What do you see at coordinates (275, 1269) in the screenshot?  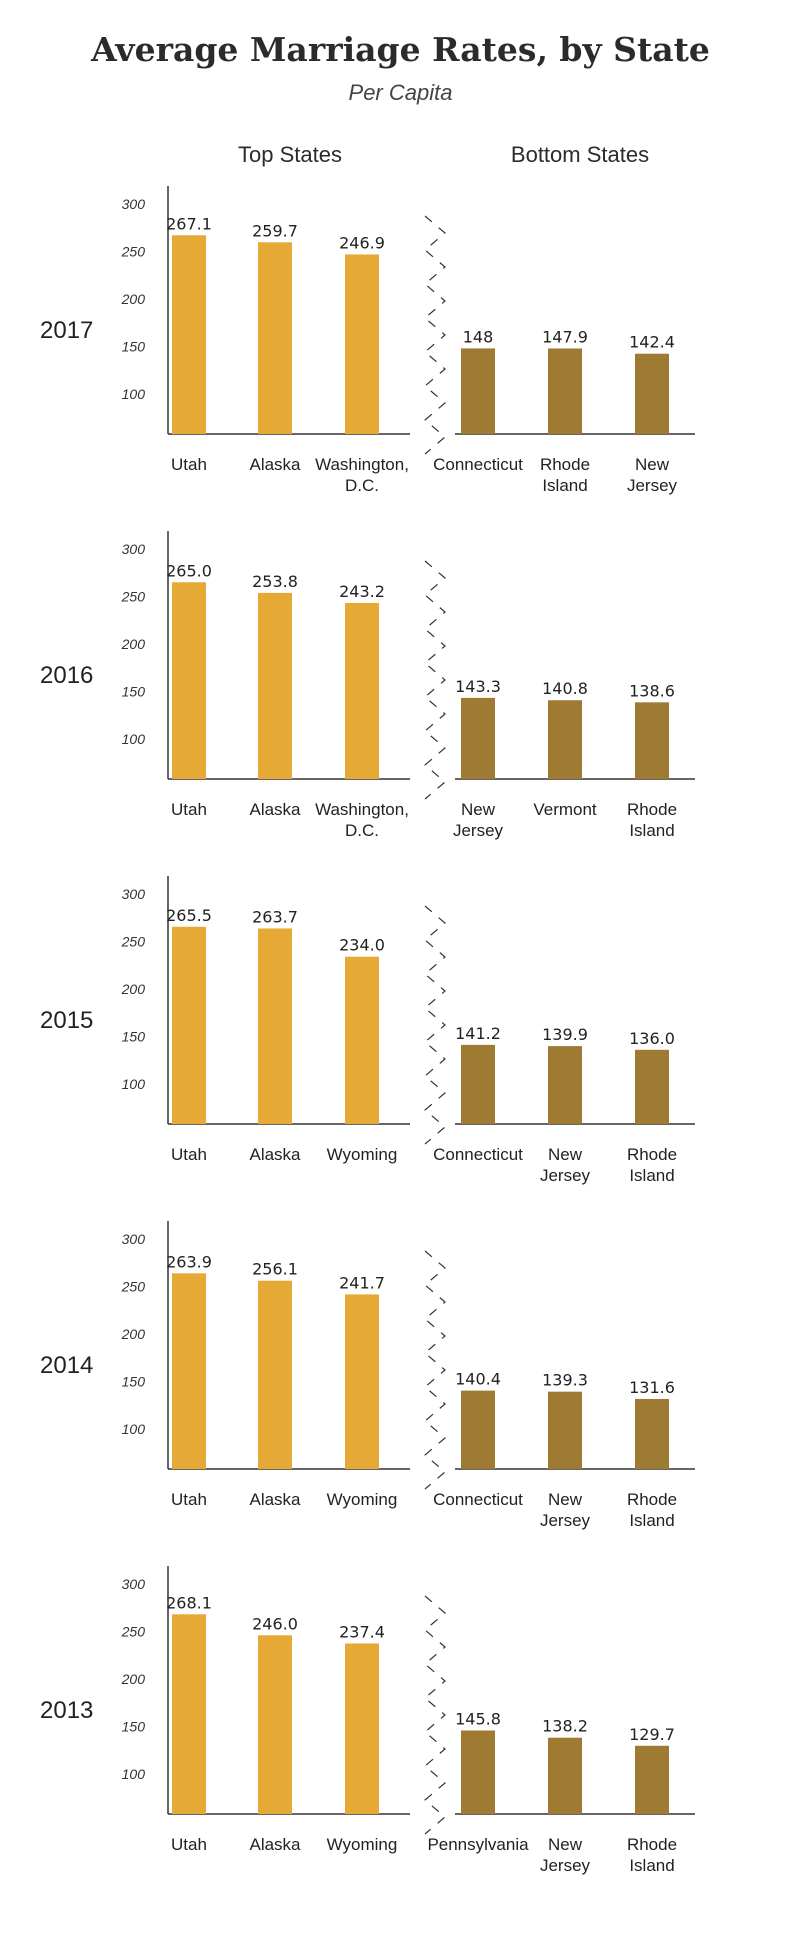 I see `data-label: 256.1` at bounding box center [275, 1269].